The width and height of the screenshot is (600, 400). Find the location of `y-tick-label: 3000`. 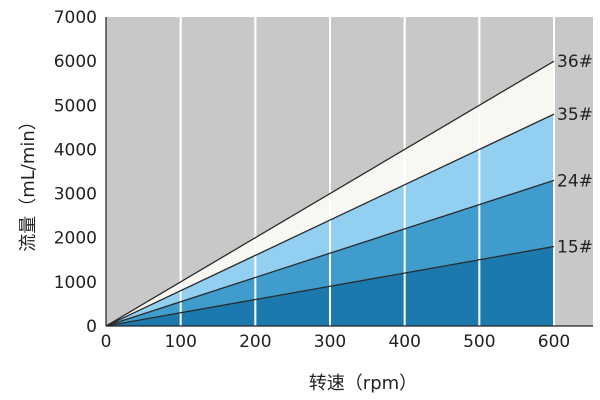

y-tick-label: 3000 is located at coordinates (75, 195).